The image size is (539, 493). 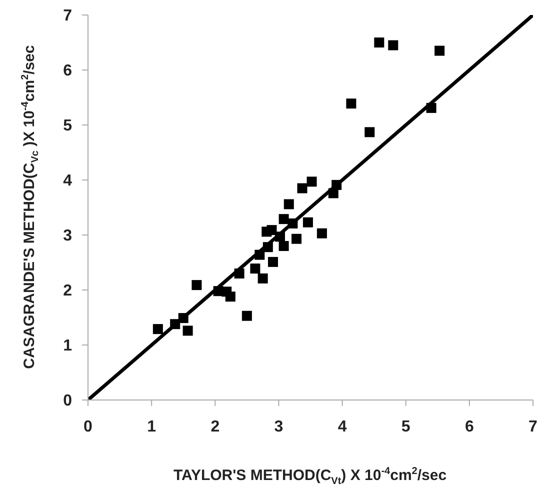 I want to click on x-tick-label: 6, so click(x=469, y=427).